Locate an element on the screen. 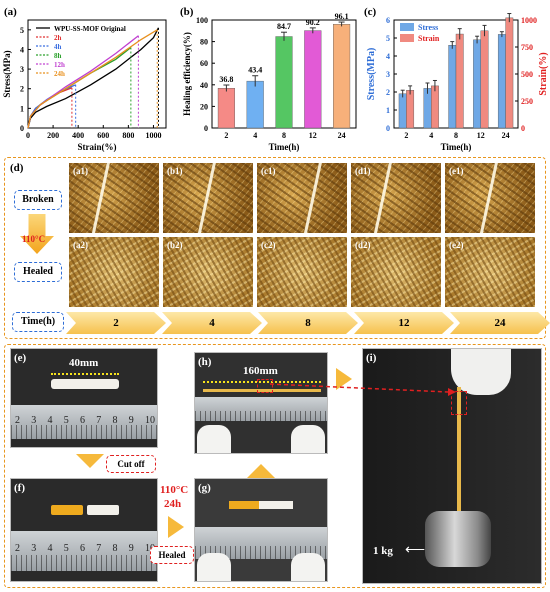  broken-micrograph-3: (d1) is located at coordinates (396, 198).